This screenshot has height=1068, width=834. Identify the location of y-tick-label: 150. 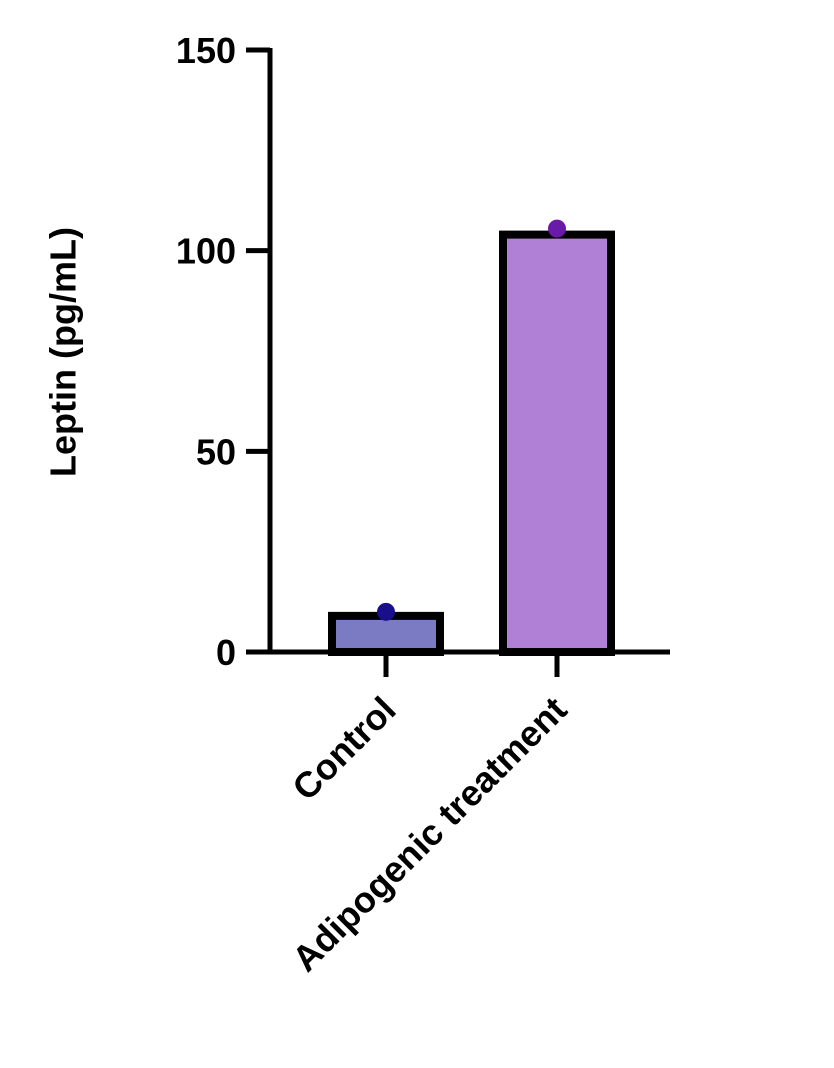
(206, 50).